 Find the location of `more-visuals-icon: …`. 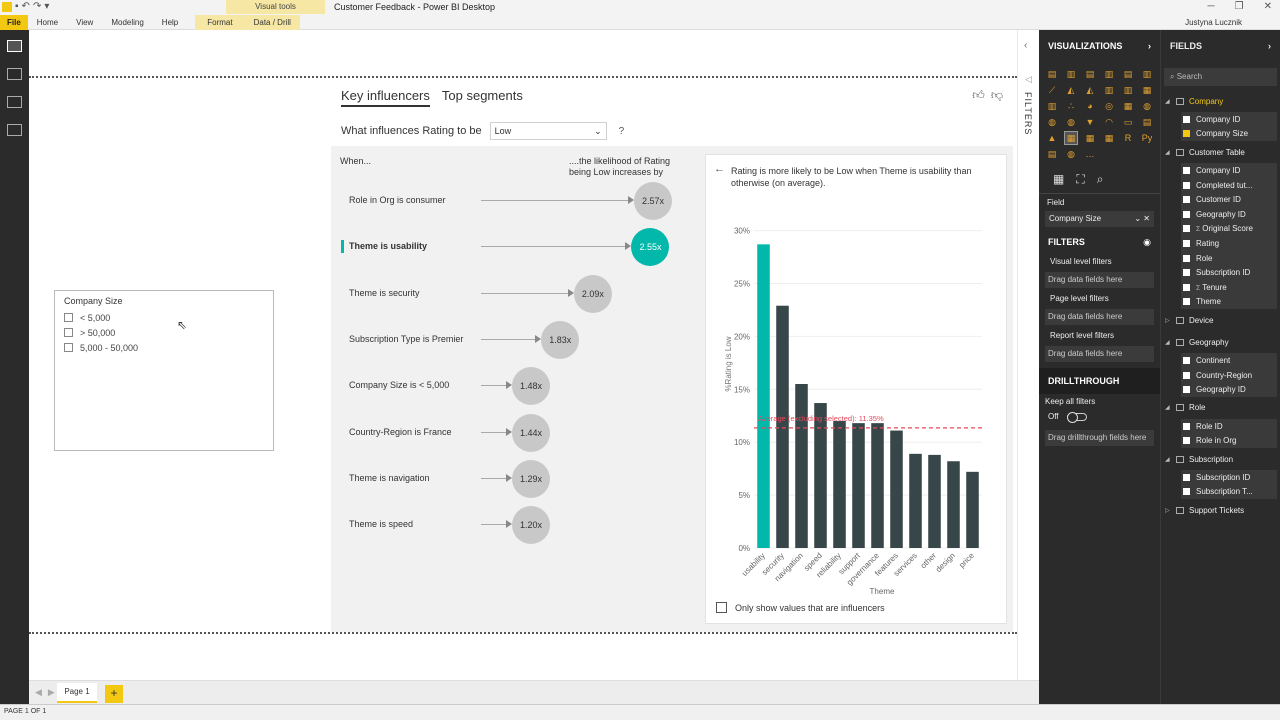

more-visuals-icon: … is located at coordinates (1090, 154).